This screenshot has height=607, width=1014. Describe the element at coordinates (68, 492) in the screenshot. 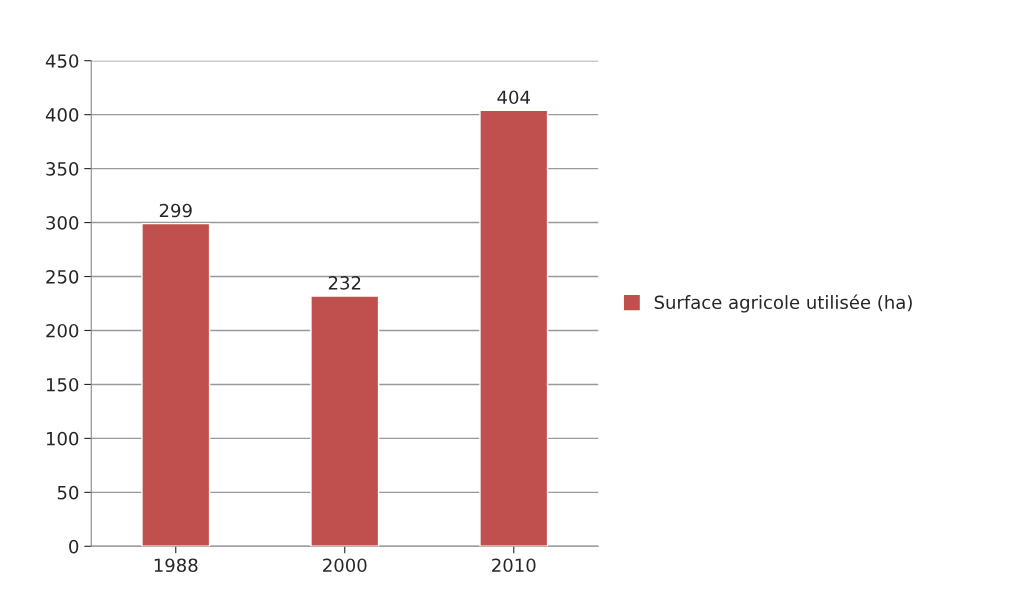

I see `y-tick-label: 50` at that location.